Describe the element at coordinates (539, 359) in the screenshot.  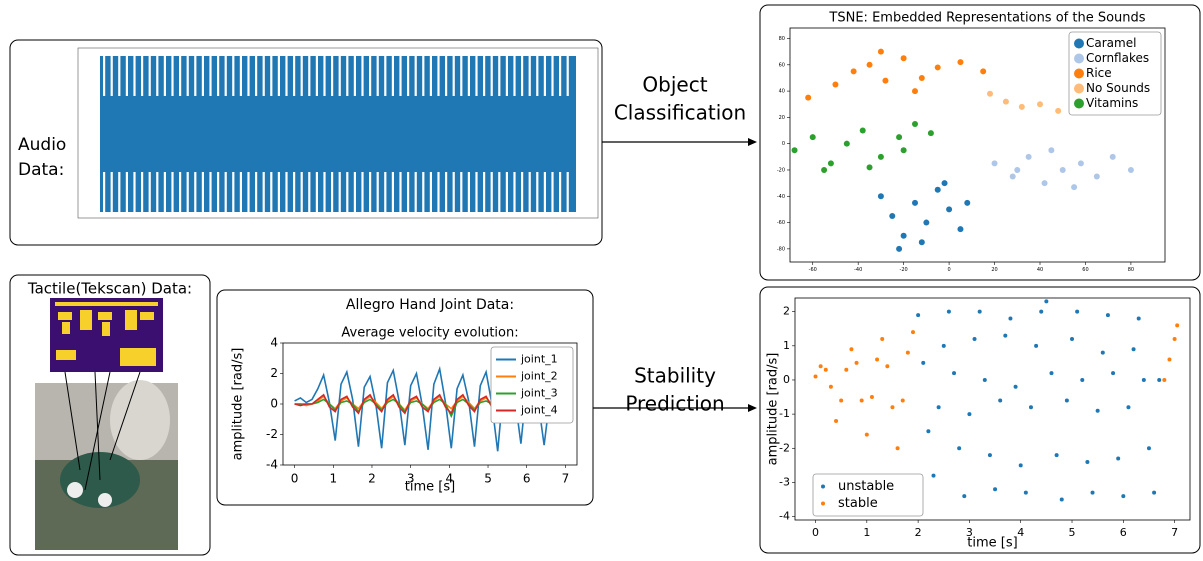
I see `legend-label: joint_1` at that location.